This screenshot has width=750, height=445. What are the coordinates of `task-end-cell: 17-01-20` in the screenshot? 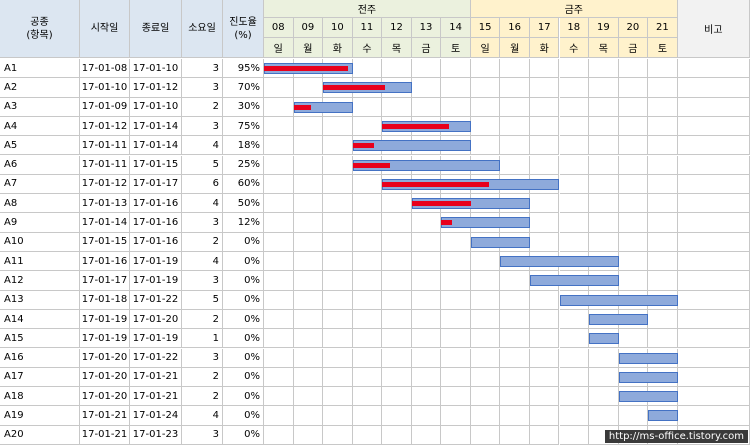 It's located at (156, 319).